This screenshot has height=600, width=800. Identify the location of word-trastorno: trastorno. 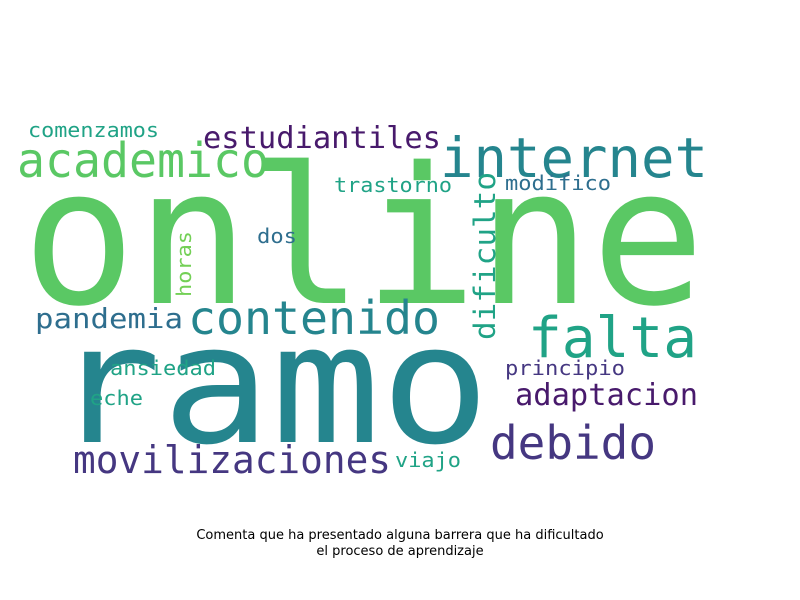
(393, 185).